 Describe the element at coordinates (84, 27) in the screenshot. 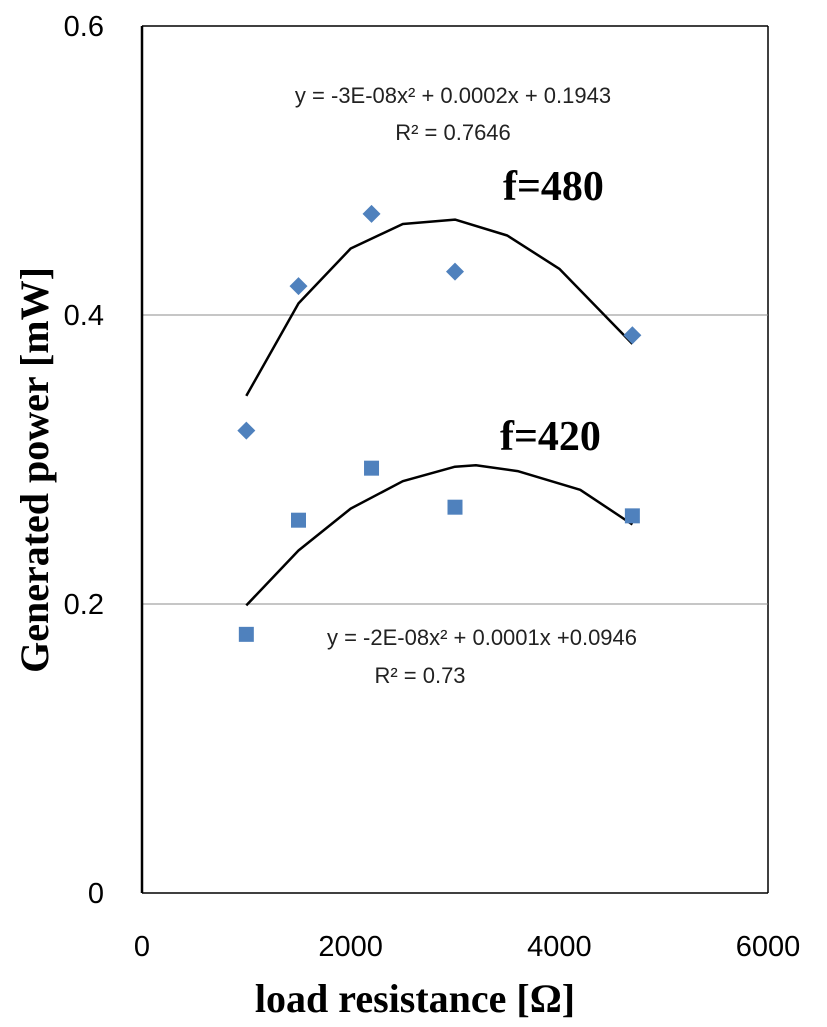

I see `y-tick-label-3: 0.6` at that location.